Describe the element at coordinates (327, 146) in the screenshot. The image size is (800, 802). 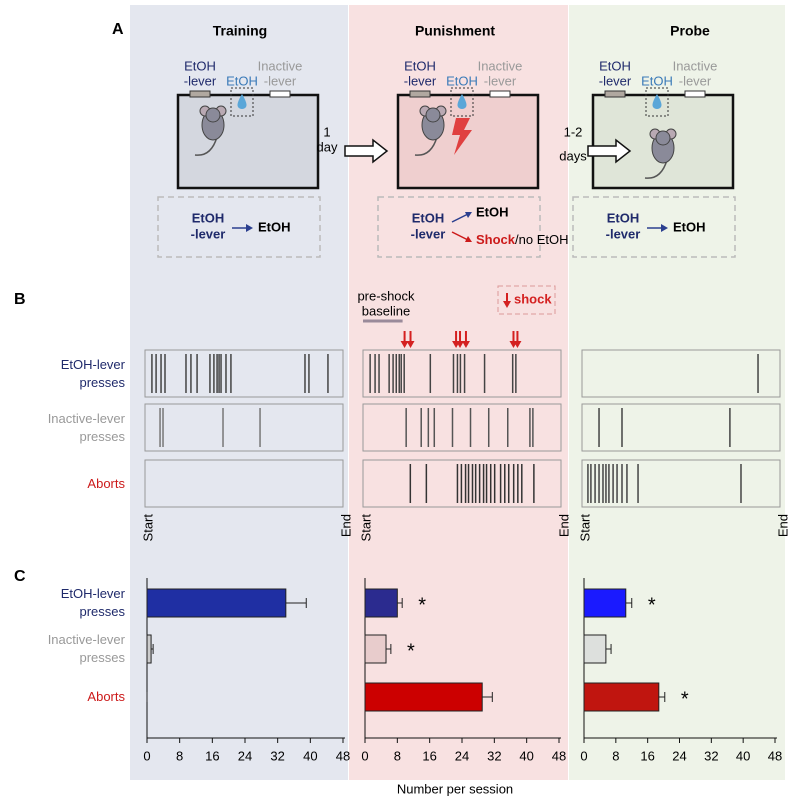
I see `transition-label: day` at that location.